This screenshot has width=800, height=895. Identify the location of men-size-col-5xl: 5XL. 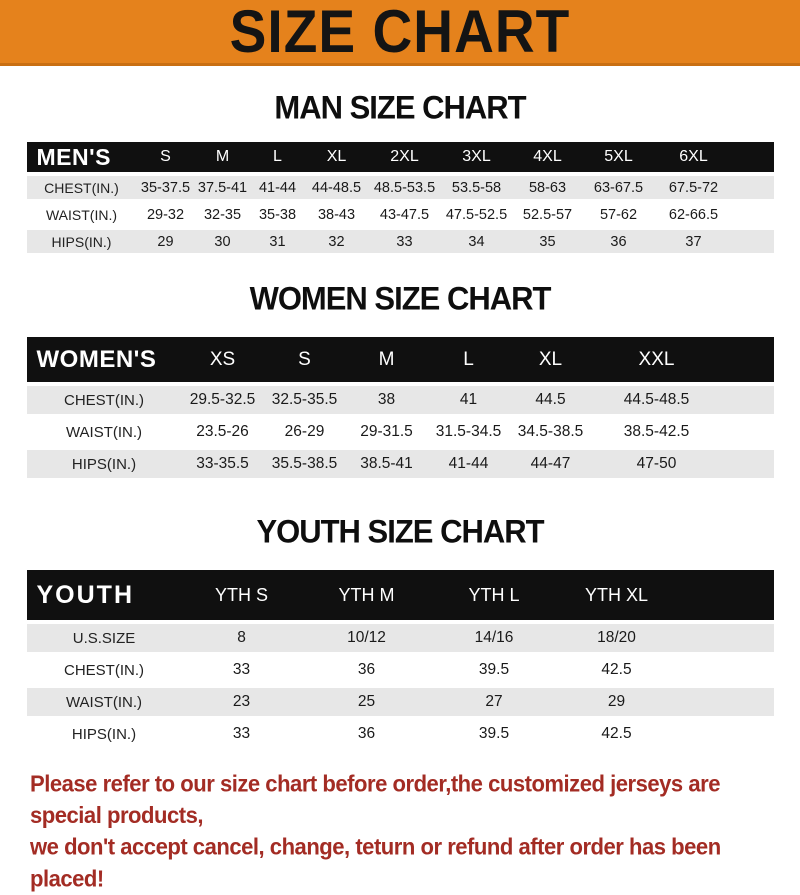
(618, 157).